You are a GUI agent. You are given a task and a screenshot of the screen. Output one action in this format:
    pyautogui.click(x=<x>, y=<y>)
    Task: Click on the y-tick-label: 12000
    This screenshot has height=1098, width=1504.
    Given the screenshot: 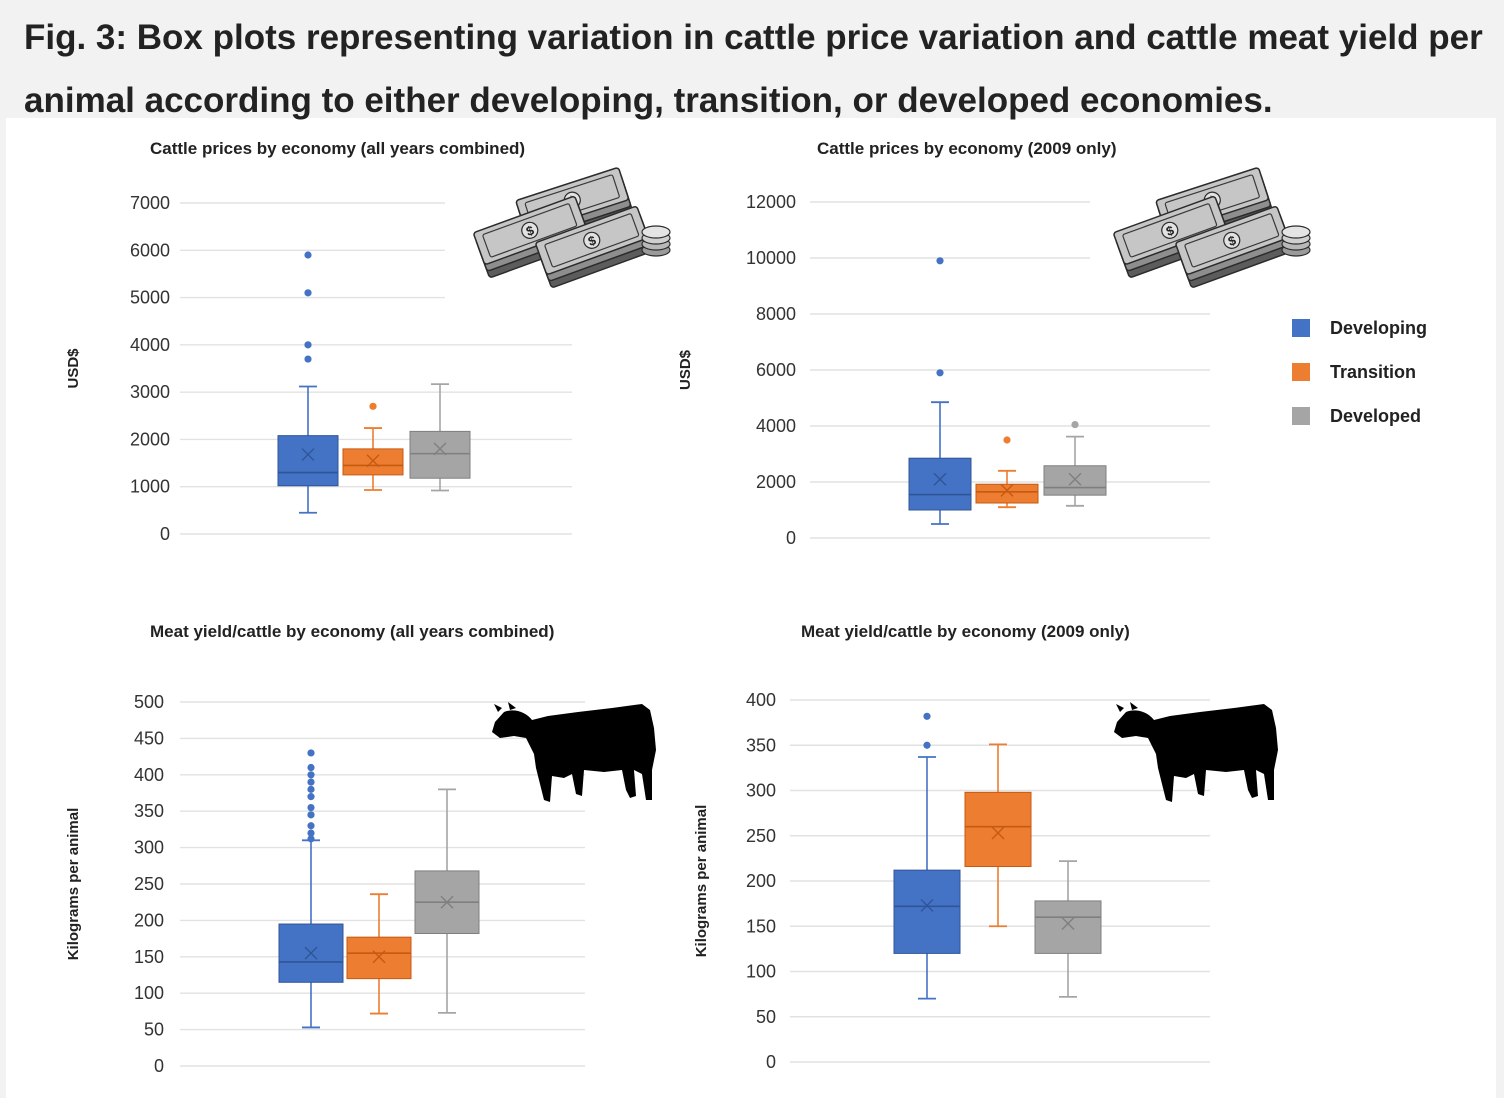 What is the action you would take?
    pyautogui.click(x=771, y=202)
    